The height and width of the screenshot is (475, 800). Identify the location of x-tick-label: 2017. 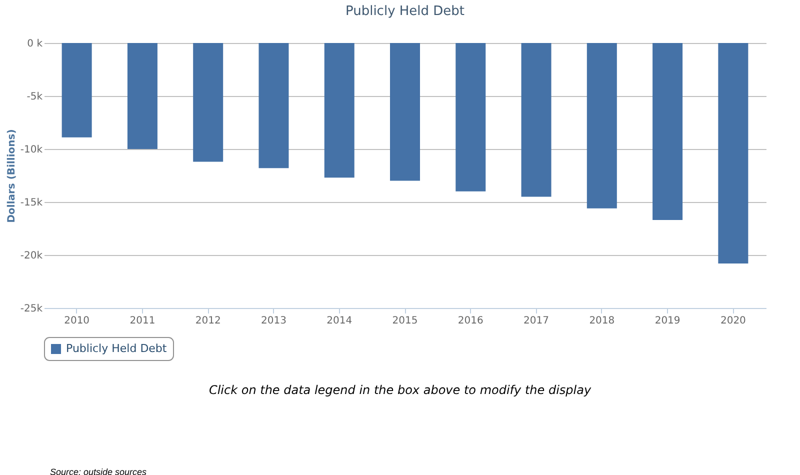
(536, 321).